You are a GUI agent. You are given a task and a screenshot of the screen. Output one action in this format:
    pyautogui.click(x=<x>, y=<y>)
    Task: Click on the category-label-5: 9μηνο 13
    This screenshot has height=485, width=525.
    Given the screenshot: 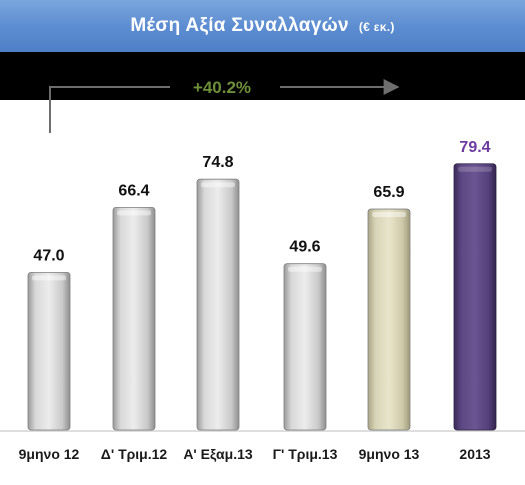 What is the action you would take?
    pyautogui.click(x=389, y=454)
    